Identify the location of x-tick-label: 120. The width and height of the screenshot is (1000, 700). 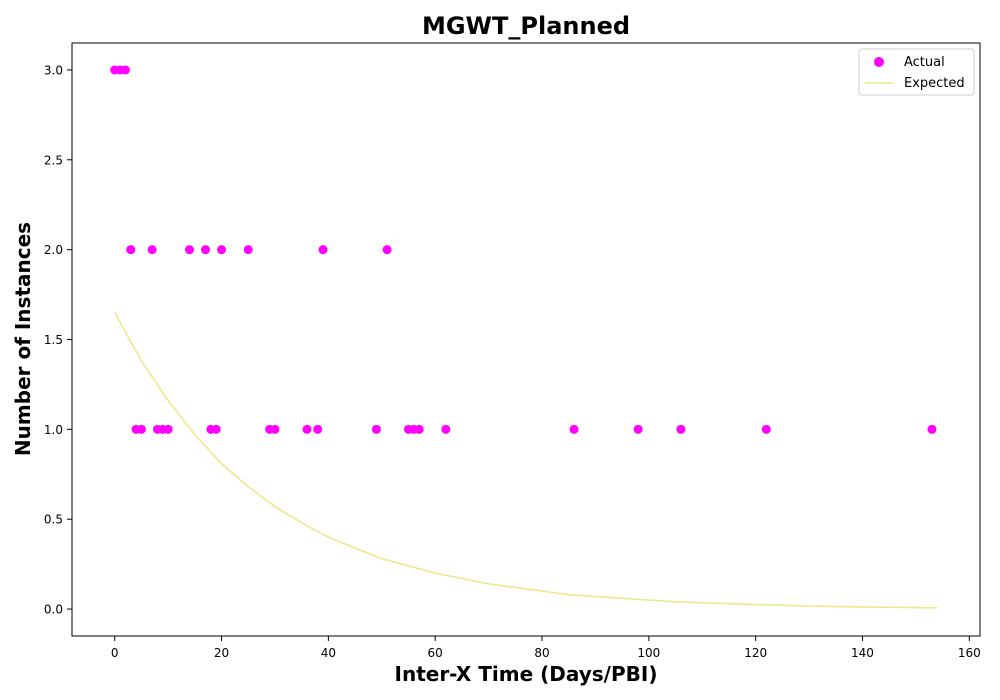
(755, 653).